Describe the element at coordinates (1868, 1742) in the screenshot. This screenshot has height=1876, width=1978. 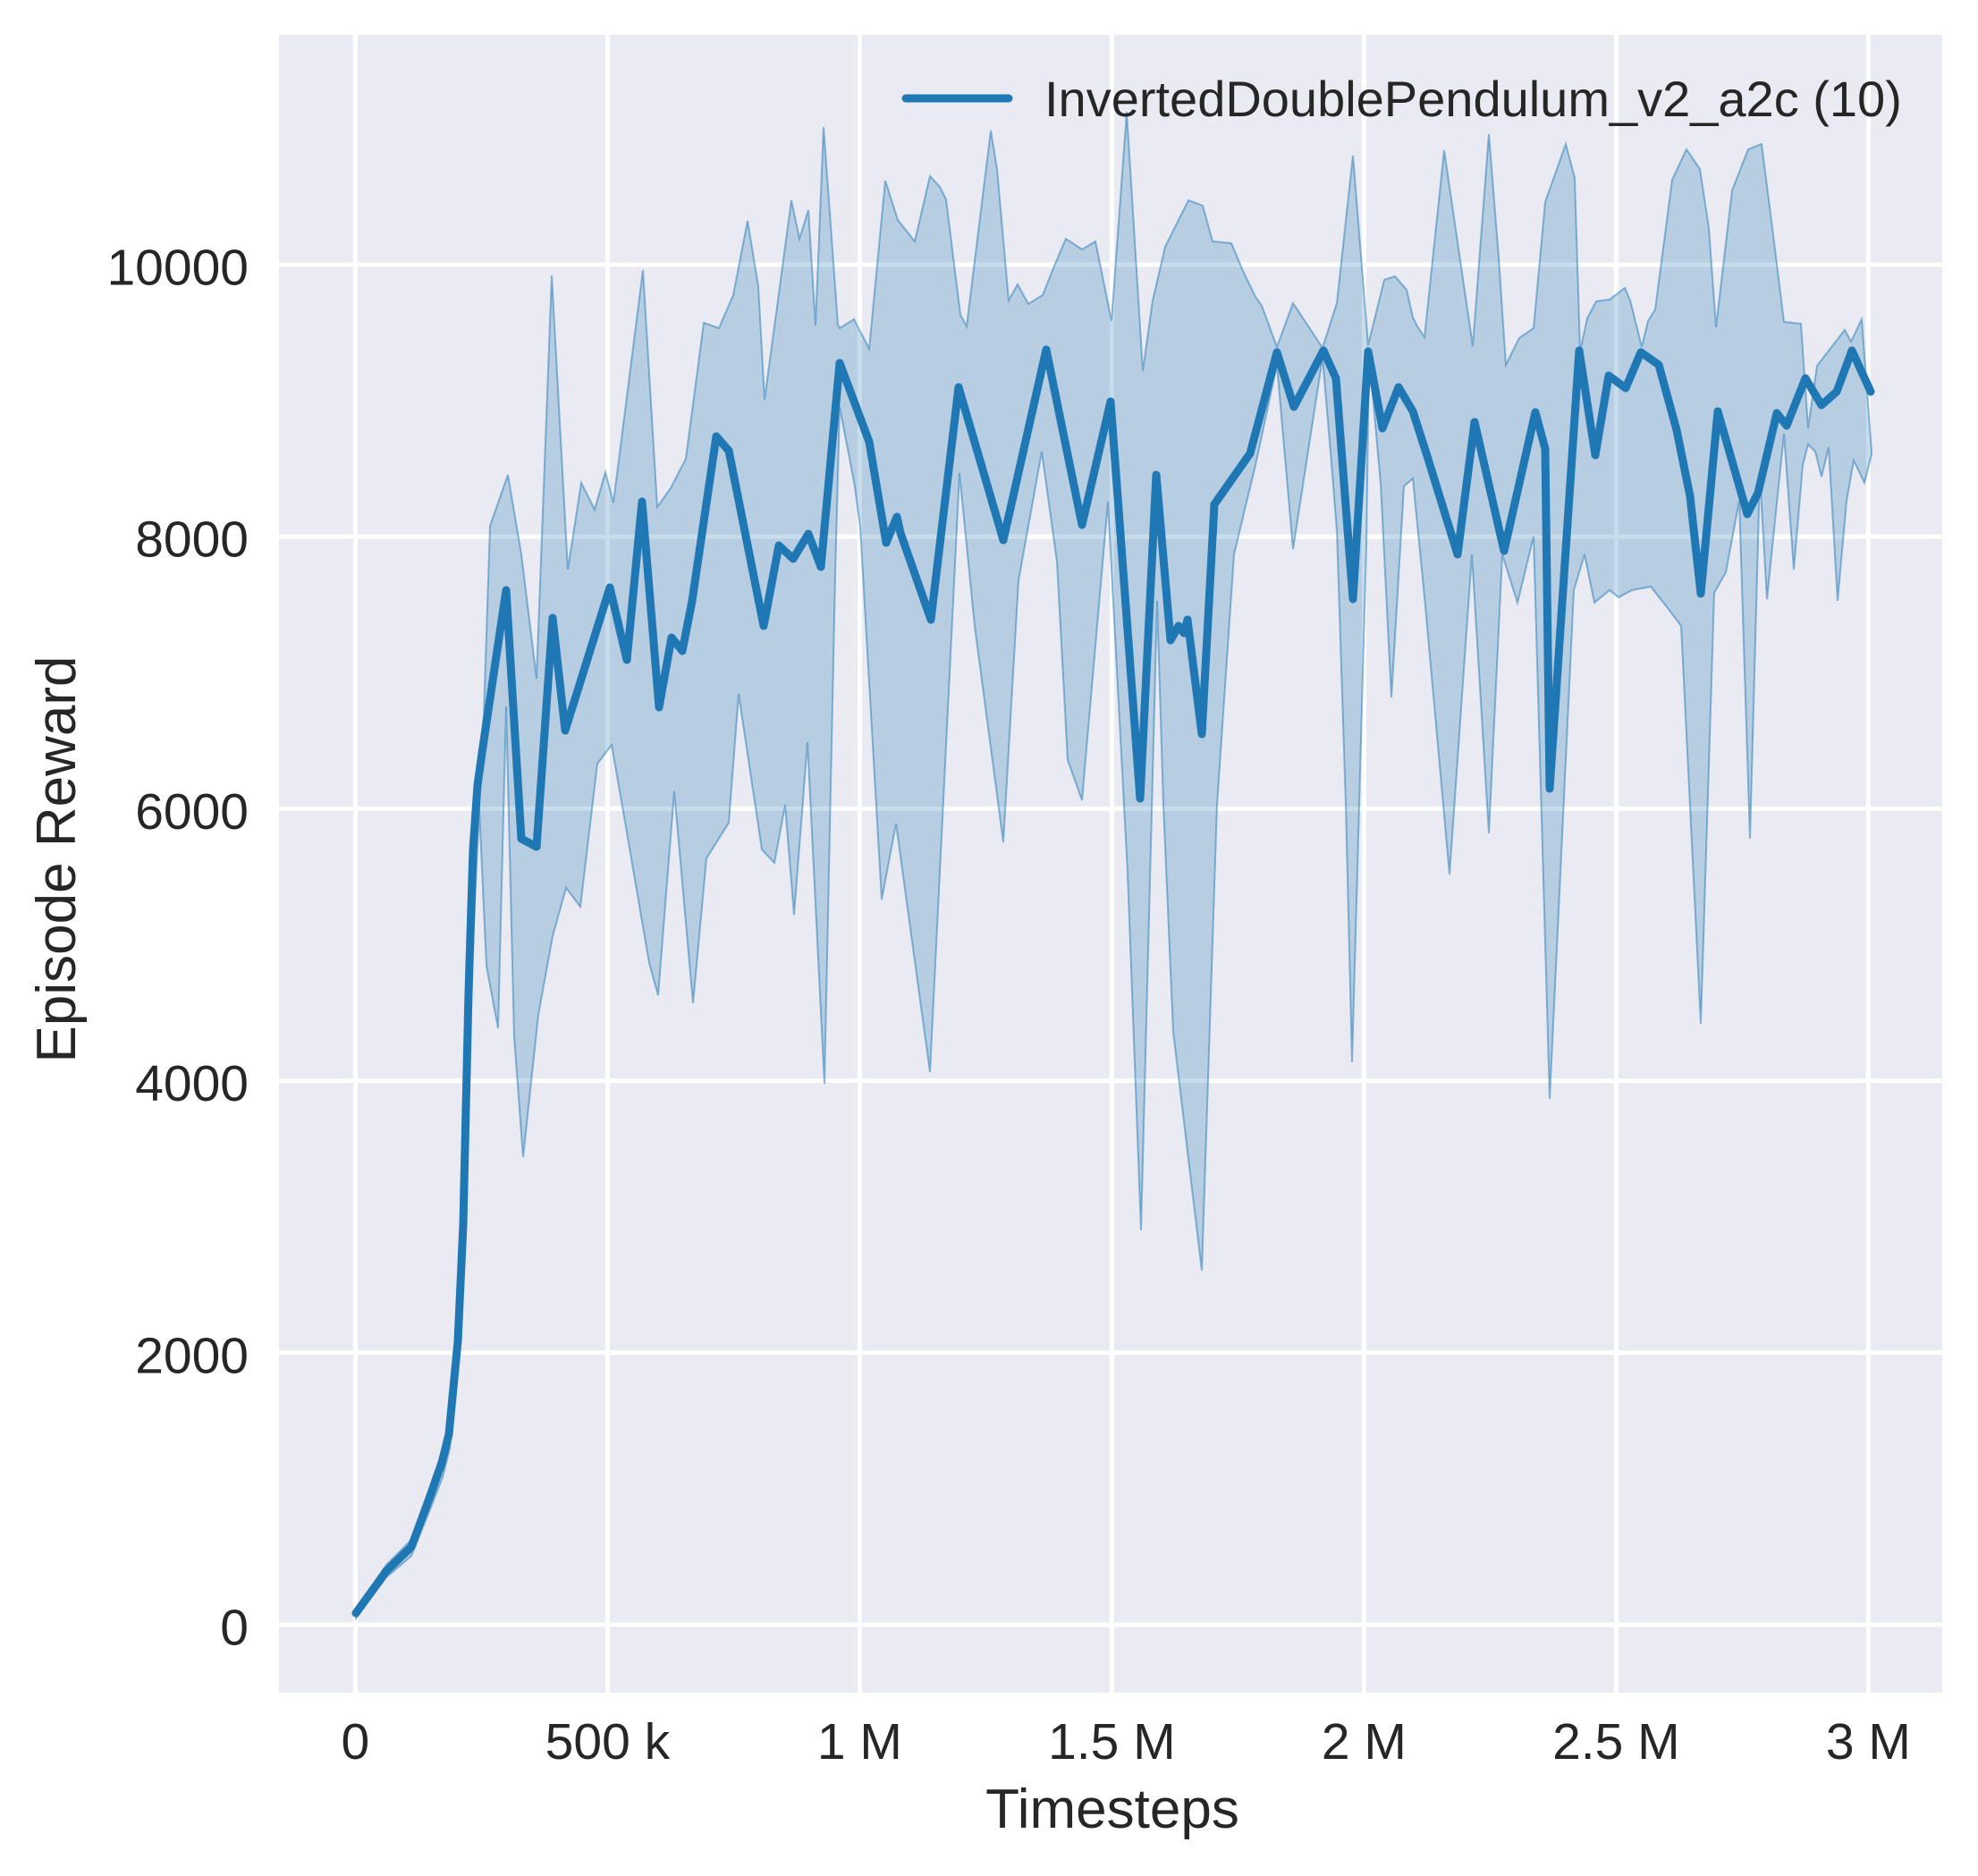
I see `svg-text: 3 M` at that location.